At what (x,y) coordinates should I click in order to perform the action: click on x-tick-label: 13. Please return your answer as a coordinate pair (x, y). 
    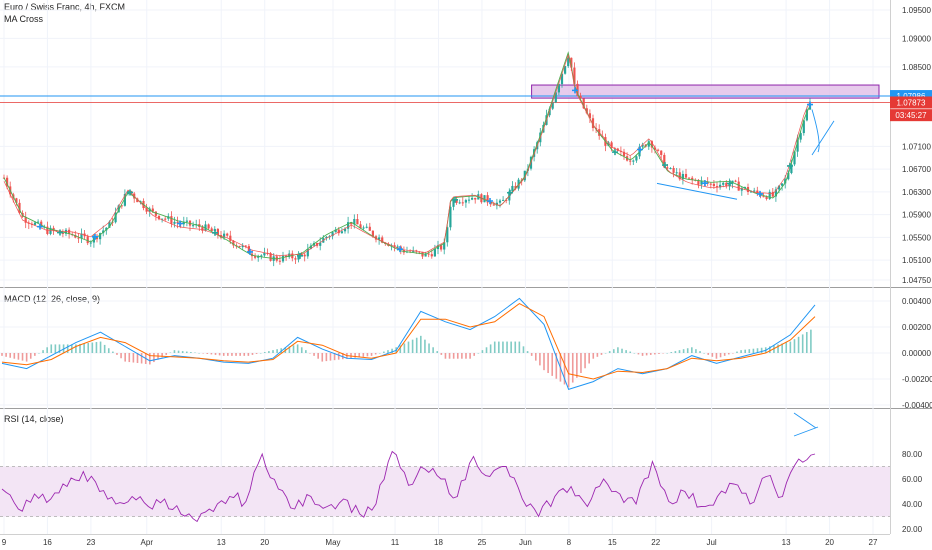
    Looking at the image, I should click on (786, 542).